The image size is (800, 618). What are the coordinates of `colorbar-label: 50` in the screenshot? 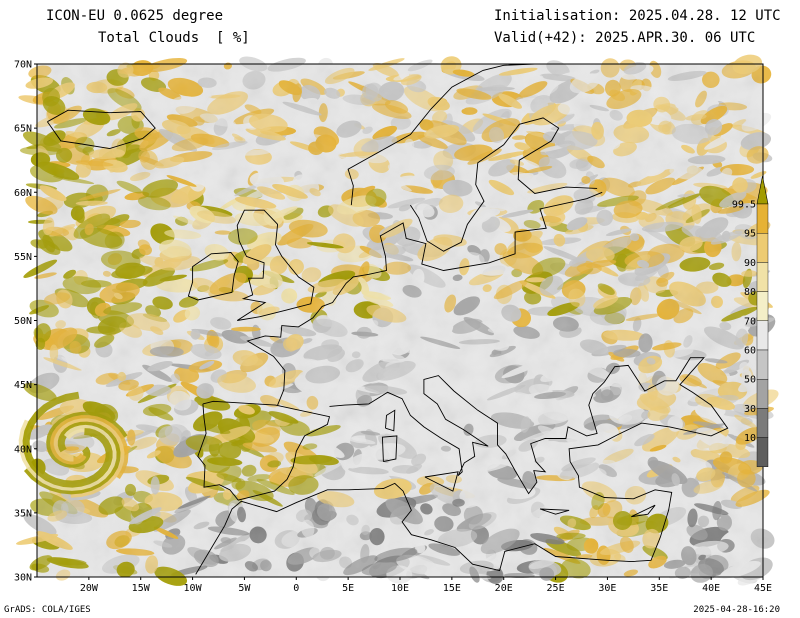 It's located at (750, 380).